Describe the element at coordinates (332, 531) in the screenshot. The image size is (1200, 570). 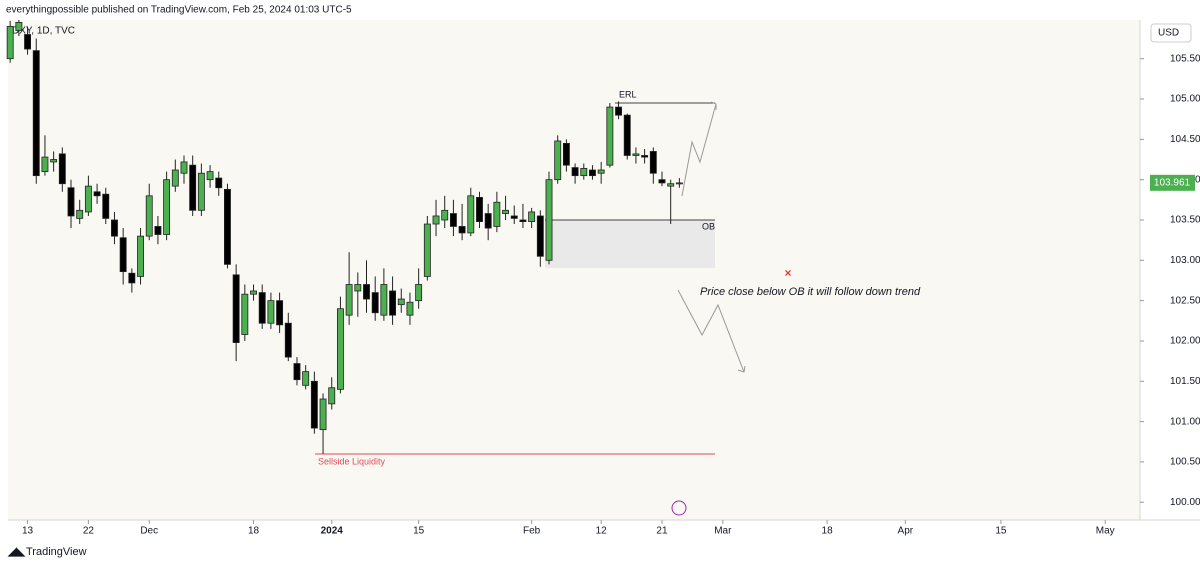
I see `x-tick-label: 2024` at that location.